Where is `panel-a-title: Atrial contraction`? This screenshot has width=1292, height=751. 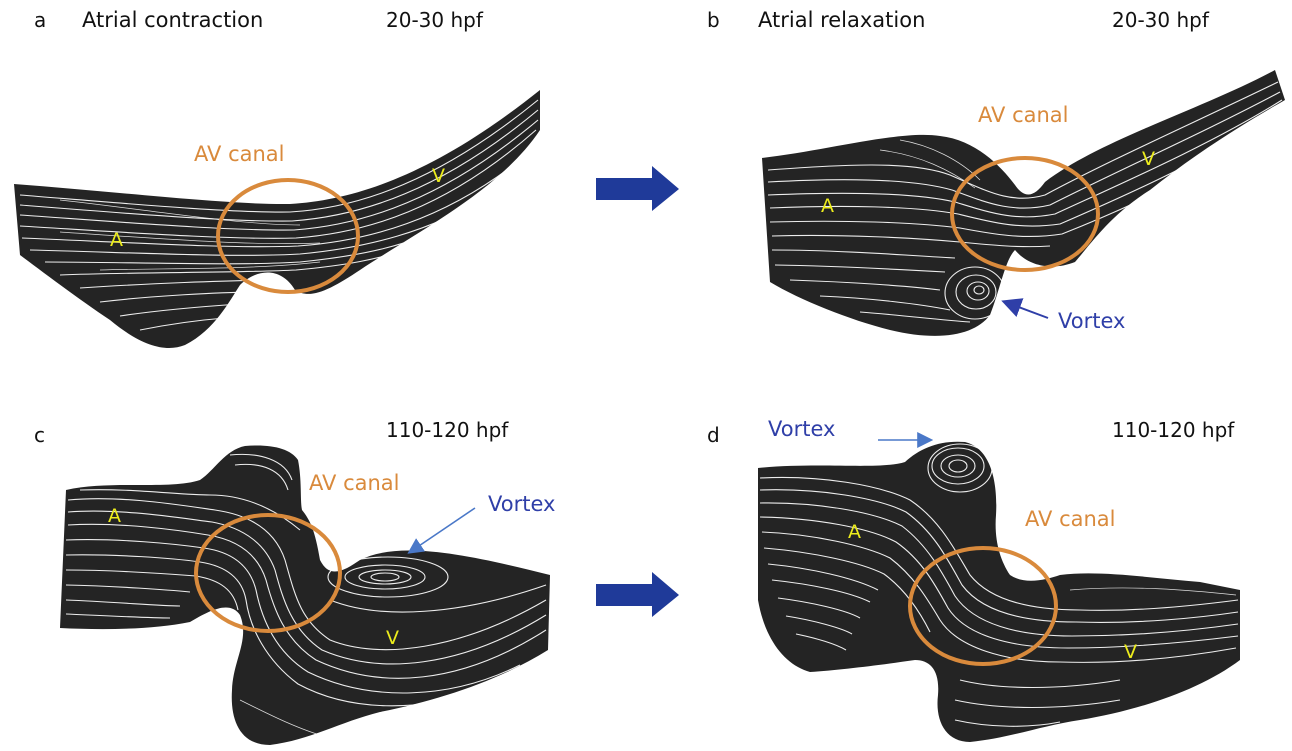
panel-a-title: Atrial contraction is located at coordinates (172, 20).